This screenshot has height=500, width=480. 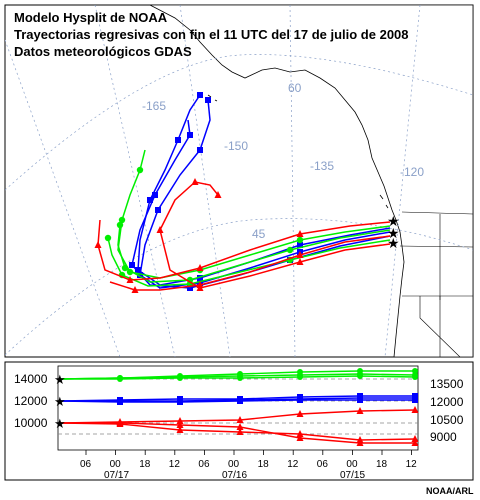 What do you see at coordinates (293, 464) in the screenshot?
I see `hour-tick-label: 12` at bounding box center [293, 464].